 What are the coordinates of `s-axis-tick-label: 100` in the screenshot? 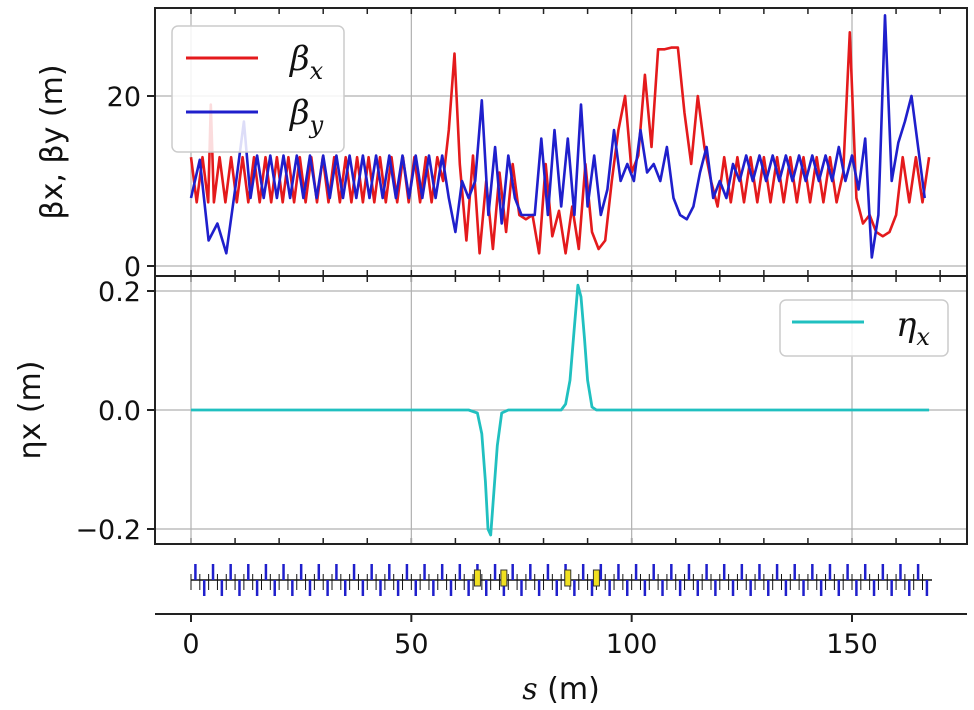 It's located at (632, 644).